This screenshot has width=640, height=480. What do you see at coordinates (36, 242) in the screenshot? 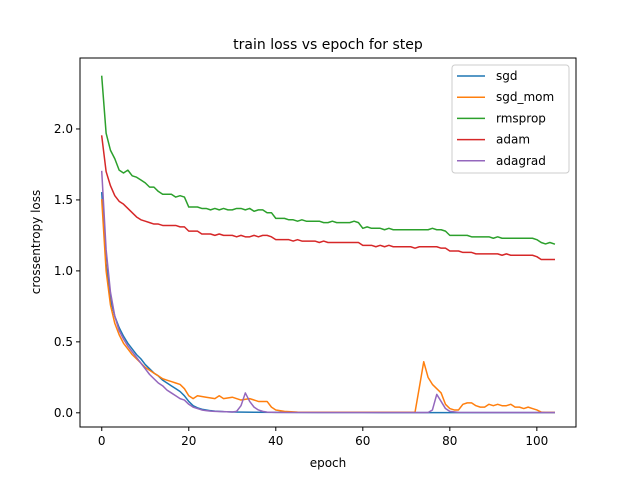
I see `y-axis-label: crossentropy loss` at bounding box center [36, 242].